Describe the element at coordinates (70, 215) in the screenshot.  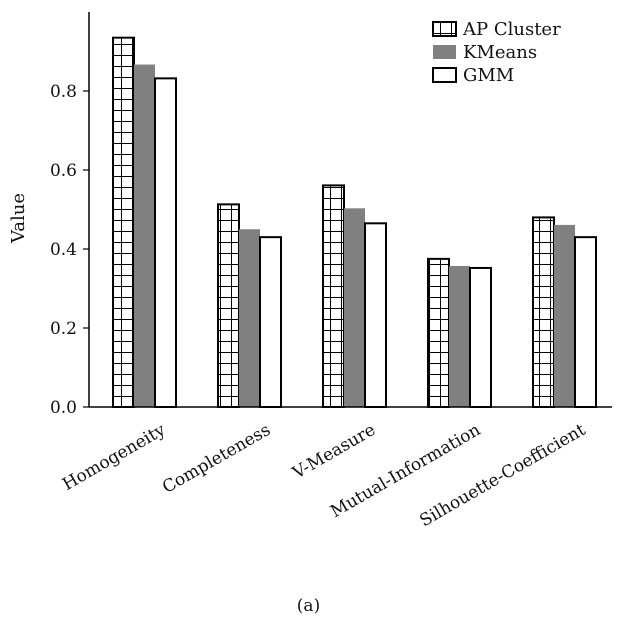
I see `y-axis: 0.0 0.2 0.4 0.6 0.8` at that location.